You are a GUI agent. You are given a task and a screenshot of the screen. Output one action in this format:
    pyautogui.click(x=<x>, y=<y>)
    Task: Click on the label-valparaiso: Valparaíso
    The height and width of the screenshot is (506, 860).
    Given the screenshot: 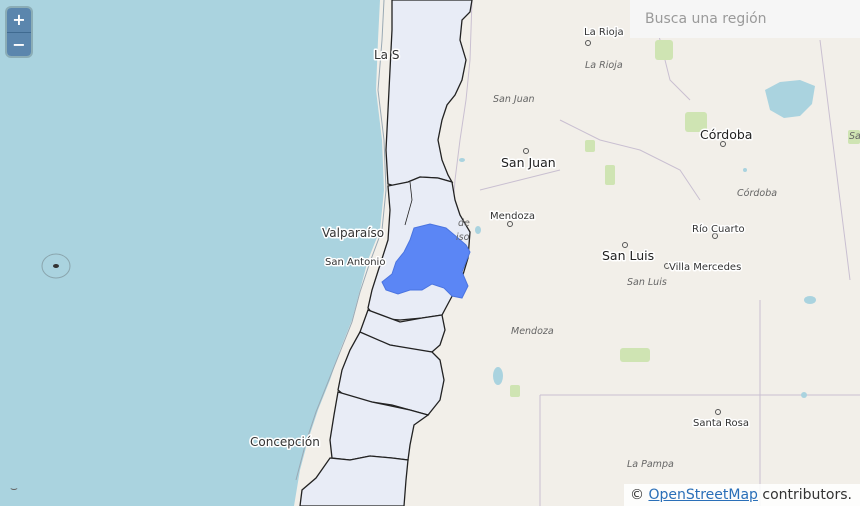 What is the action you would take?
    pyautogui.click(x=353, y=233)
    